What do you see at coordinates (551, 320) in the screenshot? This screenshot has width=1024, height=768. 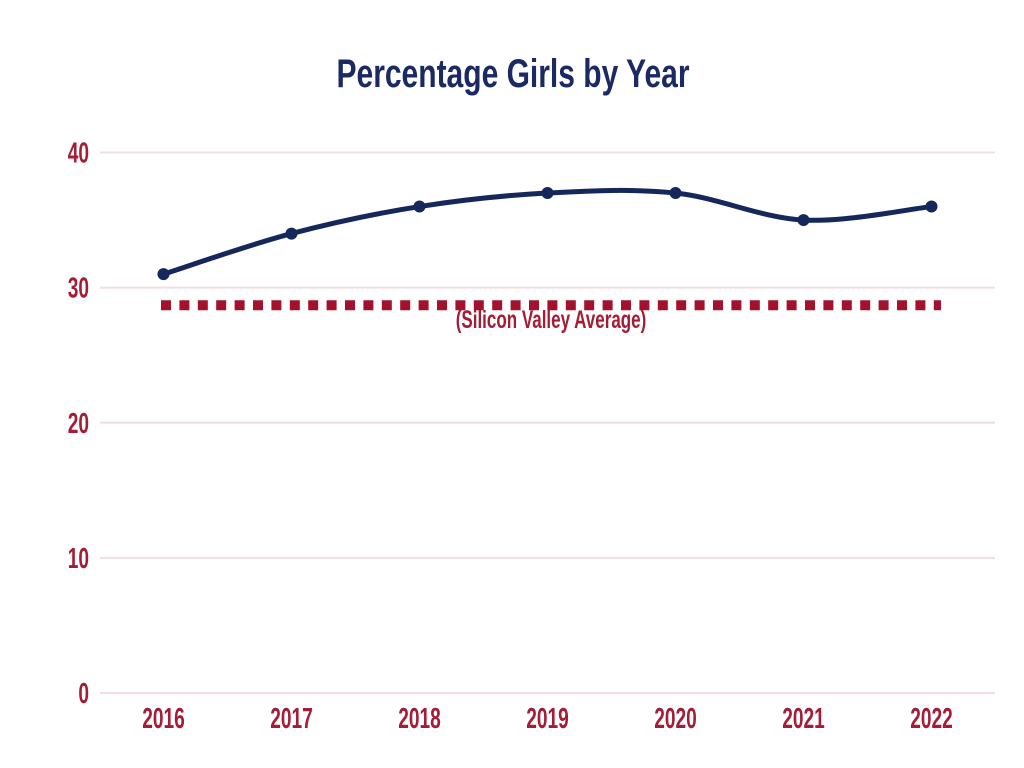 I see `reference-line-label: (Silicon Valley Average)` at bounding box center [551, 320].